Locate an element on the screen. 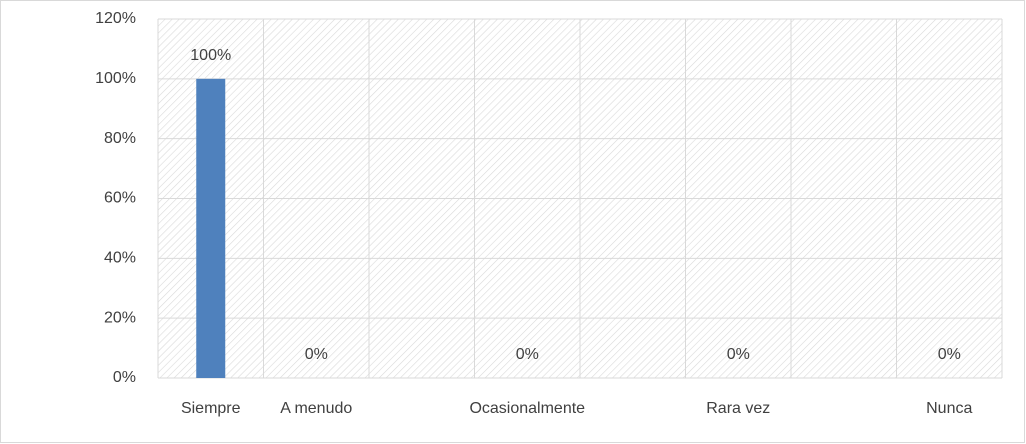  y-tick-label: 60% is located at coordinates (120, 198).